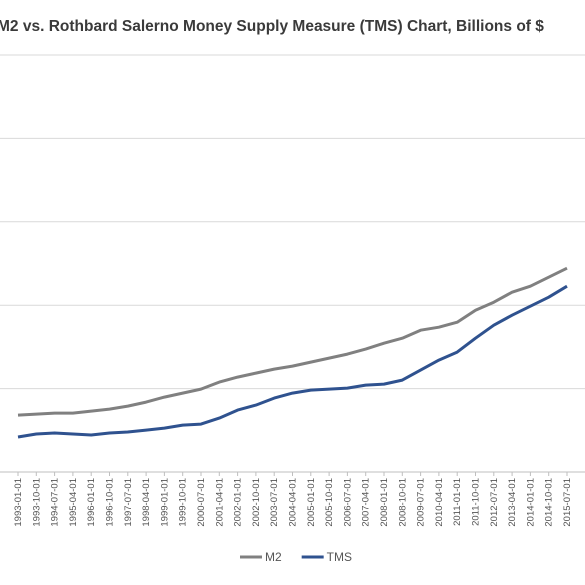  What do you see at coordinates (164, 502) in the screenshot?
I see `x-tick-label: 1999-01-01` at bounding box center [164, 502].